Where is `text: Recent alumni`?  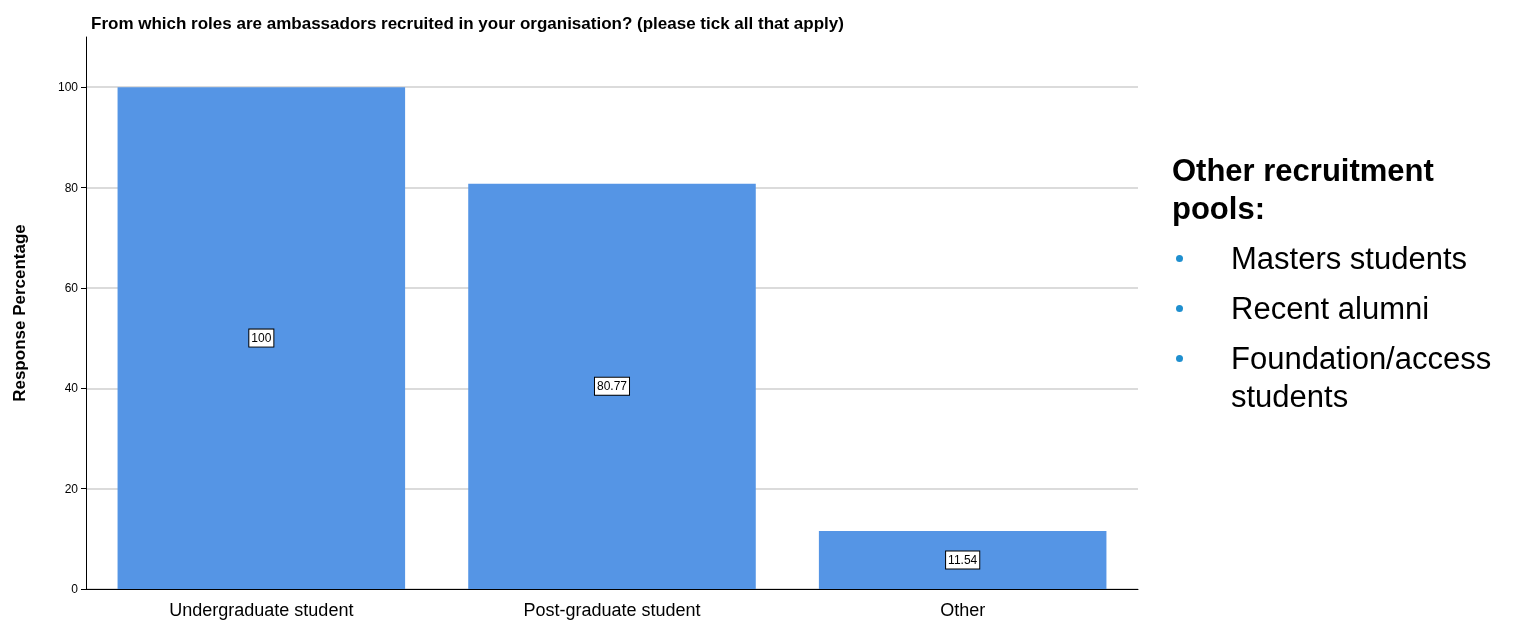 text: Recent alumni is located at coordinates (1330, 309).